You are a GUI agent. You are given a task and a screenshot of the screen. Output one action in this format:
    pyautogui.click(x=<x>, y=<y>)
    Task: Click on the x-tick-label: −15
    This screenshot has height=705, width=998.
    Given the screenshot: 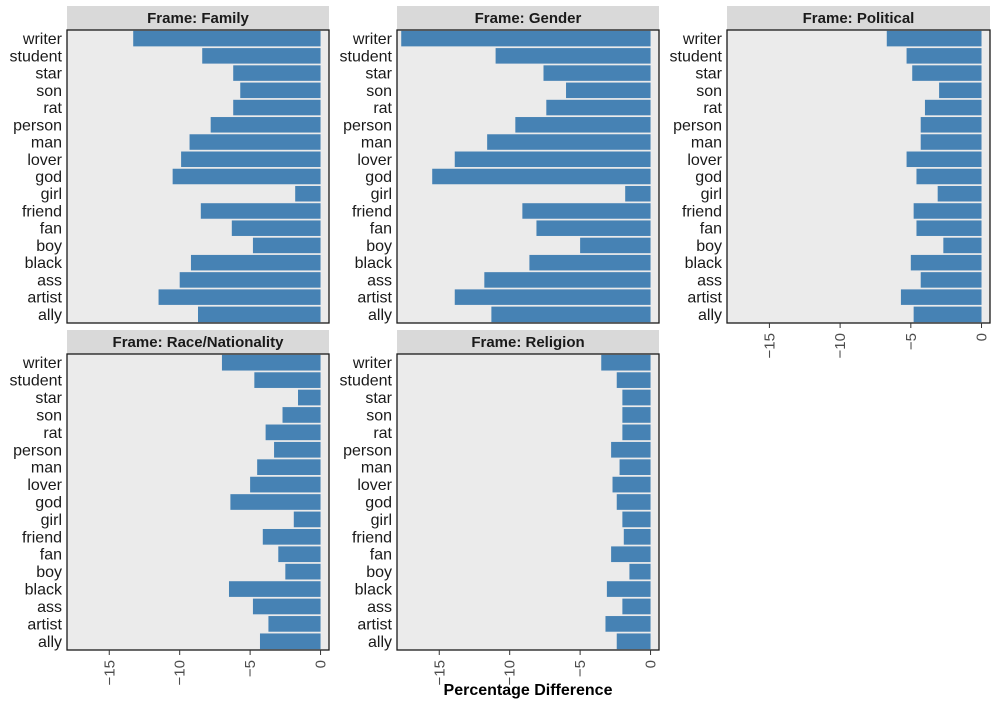 What is the action you would take?
    pyautogui.click(x=109, y=672)
    